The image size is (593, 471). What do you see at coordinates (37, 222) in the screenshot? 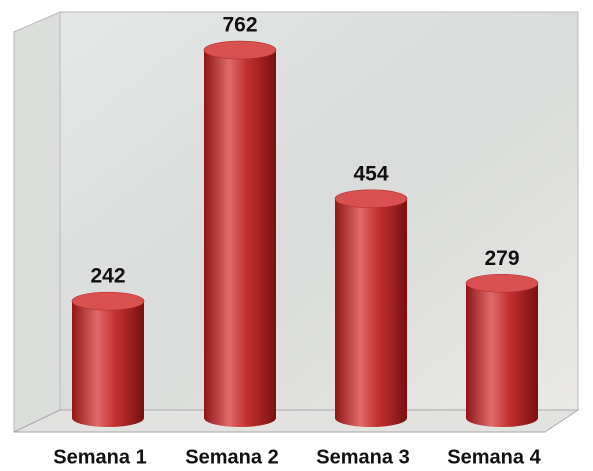
I see `side-wall` at bounding box center [37, 222].